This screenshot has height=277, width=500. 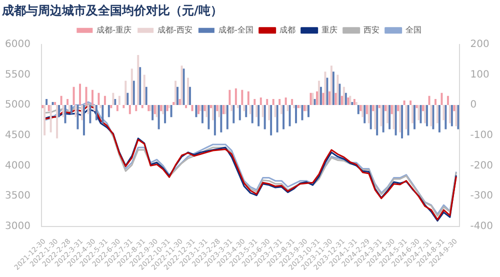 I want to click on legend-label: 西安, so click(x=371, y=29).